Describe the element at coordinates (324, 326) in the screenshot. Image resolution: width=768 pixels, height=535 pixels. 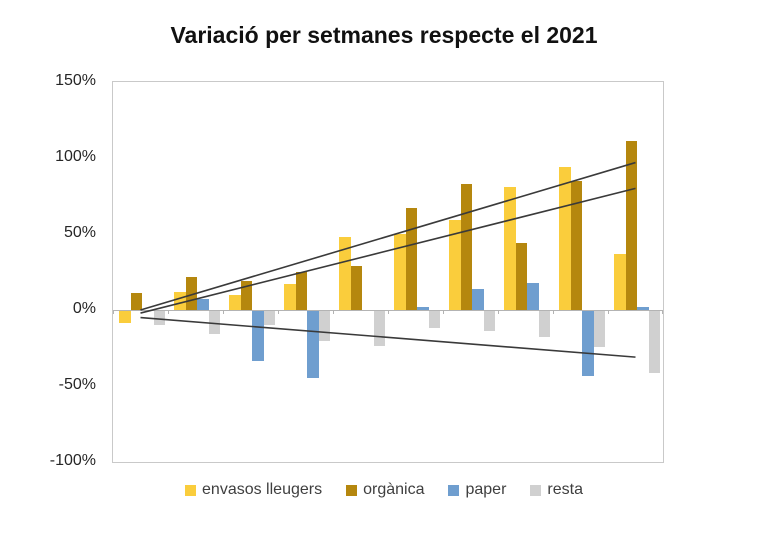
I see `bar-resta-w4` at that location.